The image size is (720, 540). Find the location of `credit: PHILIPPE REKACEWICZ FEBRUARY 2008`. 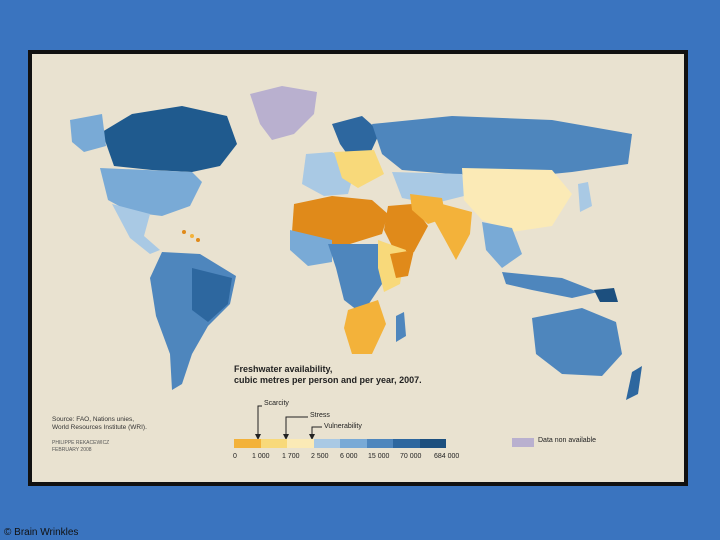

credit: PHILIPPE REKACEWICZ FEBRUARY 2008 is located at coordinates (80, 447).